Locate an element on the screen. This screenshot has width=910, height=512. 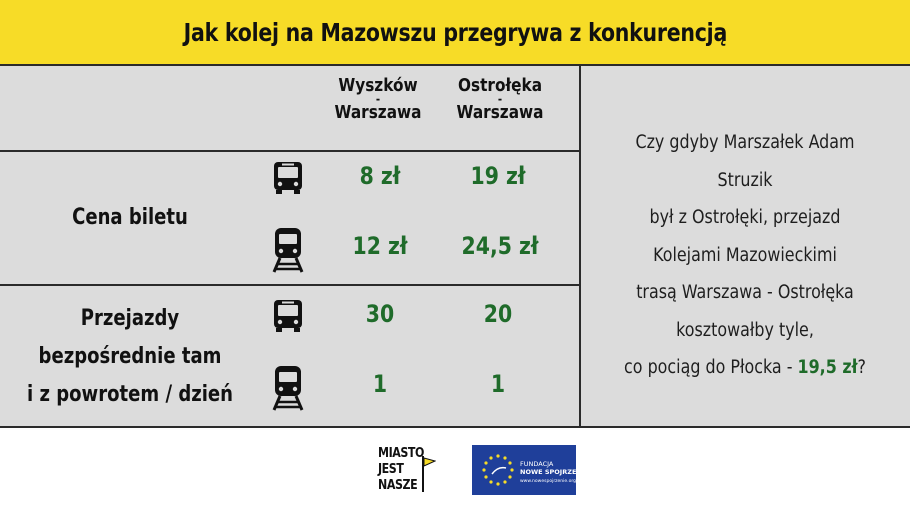
row-label-price: Cena biletu is located at coordinates (130, 217).